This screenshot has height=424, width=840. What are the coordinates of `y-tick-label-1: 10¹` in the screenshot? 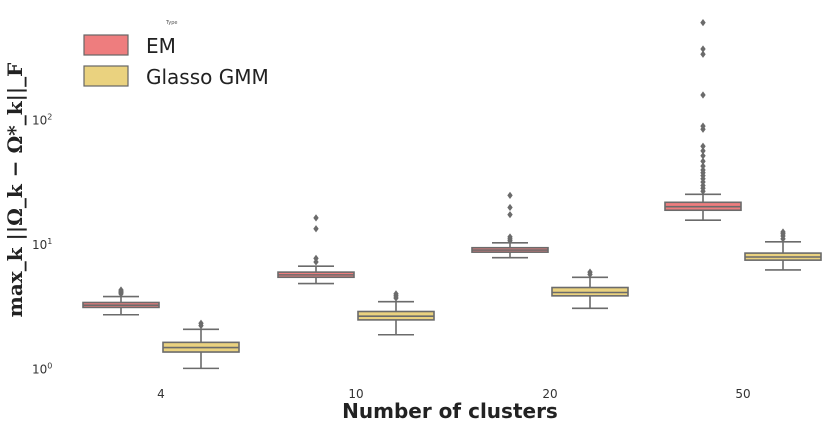 It's located at (42, 244).